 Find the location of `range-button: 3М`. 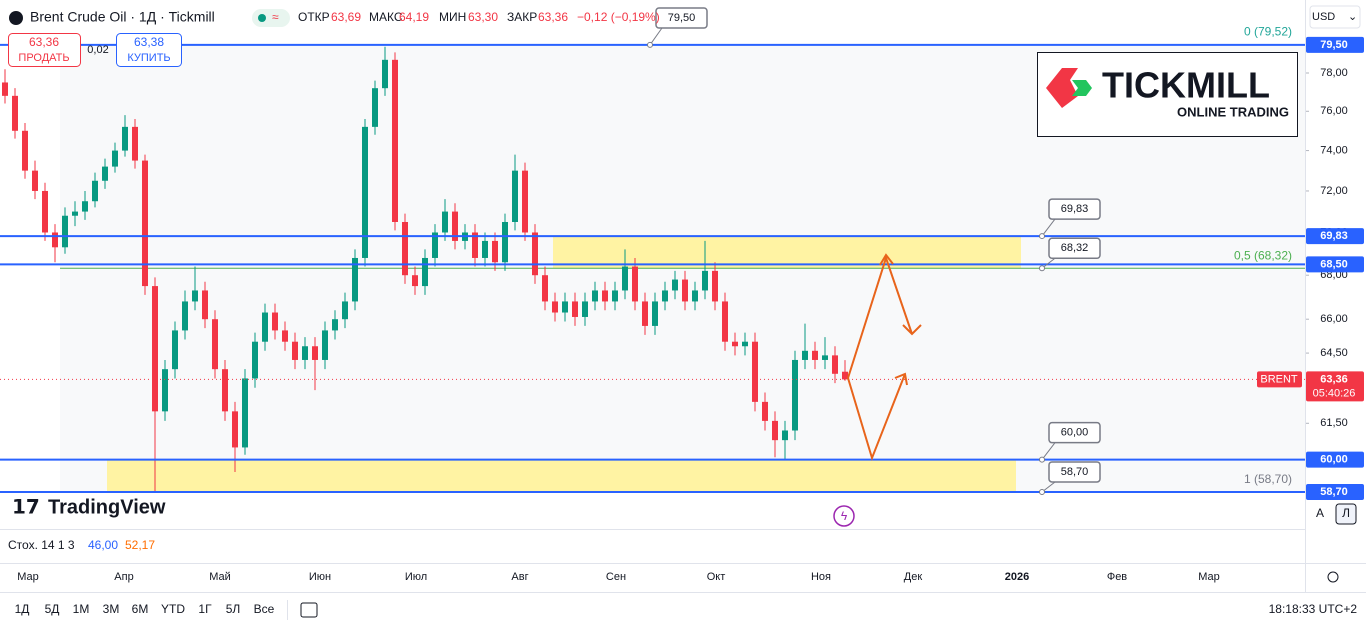

range-button: 3М is located at coordinates (111, 609).